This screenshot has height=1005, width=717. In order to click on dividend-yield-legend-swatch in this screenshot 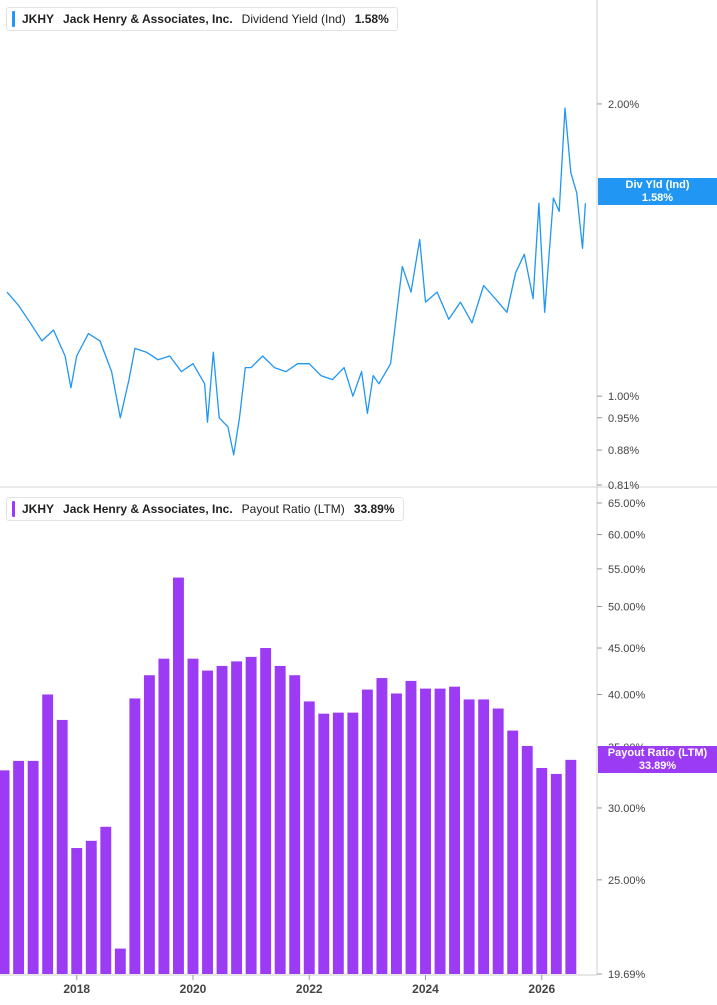, I will do `click(13, 19)`.